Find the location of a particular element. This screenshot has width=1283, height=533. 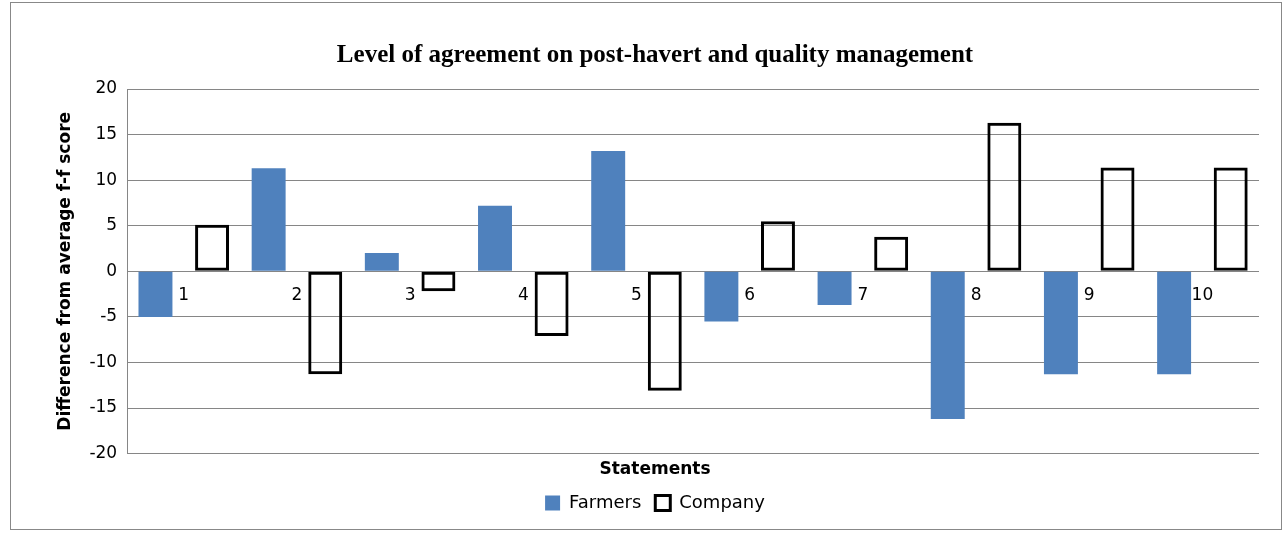

x-tick-label: 7 is located at coordinates (863, 293).